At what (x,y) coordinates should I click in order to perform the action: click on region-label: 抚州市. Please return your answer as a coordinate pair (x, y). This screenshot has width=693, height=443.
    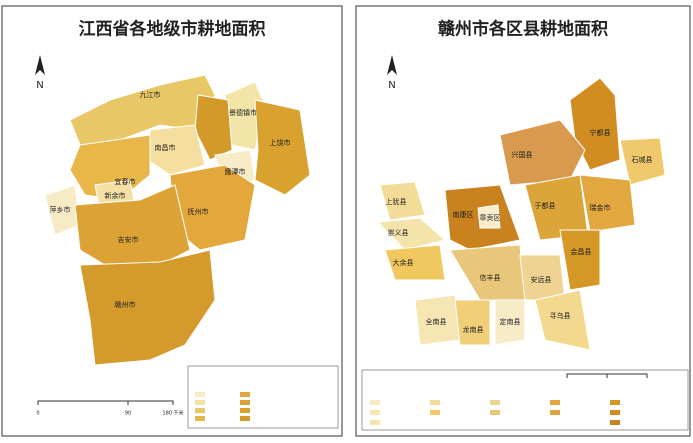
    Looking at the image, I should click on (198, 211).